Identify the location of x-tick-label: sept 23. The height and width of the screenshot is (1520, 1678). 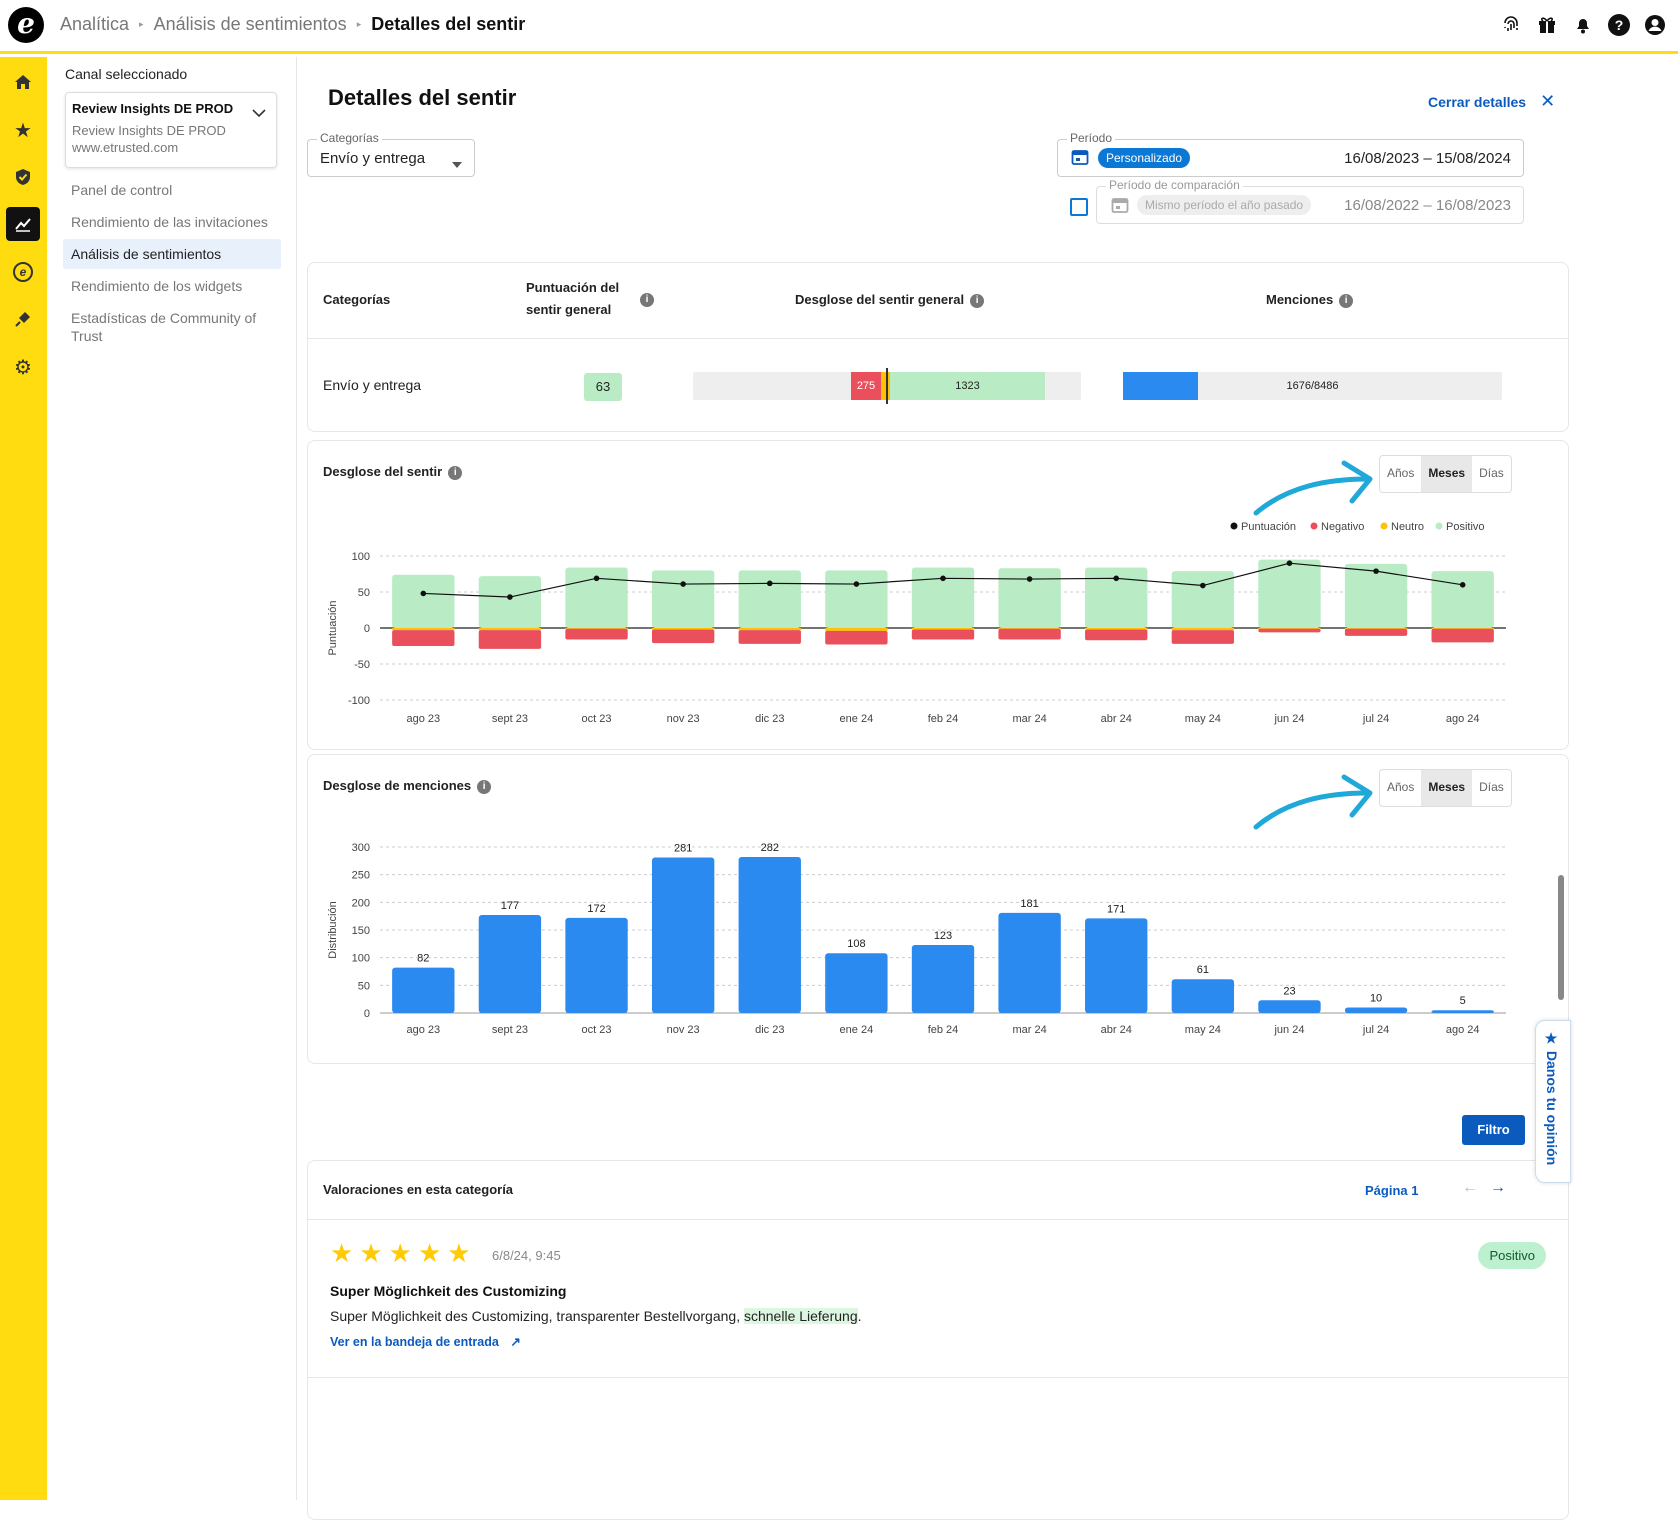
(510, 1030).